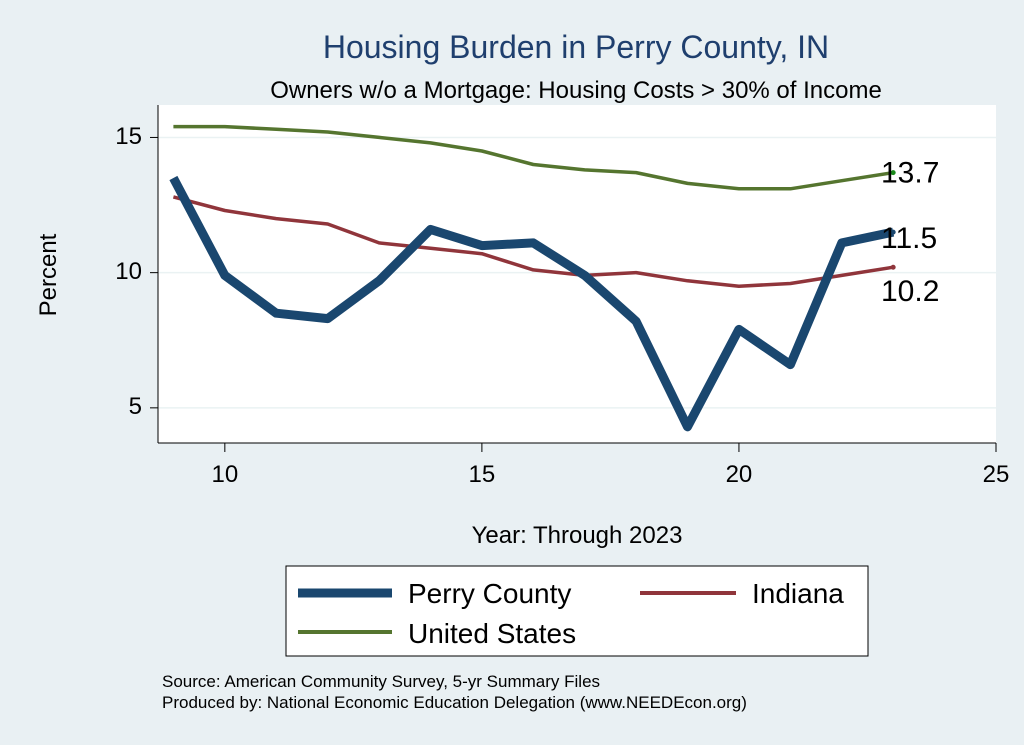  What do you see at coordinates (533, 157) in the screenshot?
I see `series-line-united-states` at bounding box center [533, 157].